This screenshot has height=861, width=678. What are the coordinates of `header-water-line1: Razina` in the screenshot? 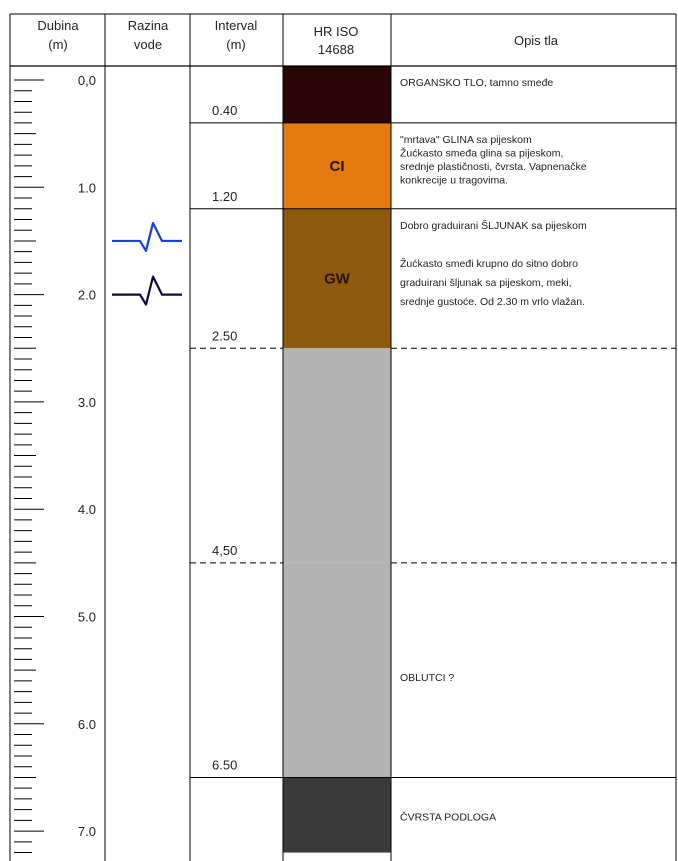 It's located at (148, 25).